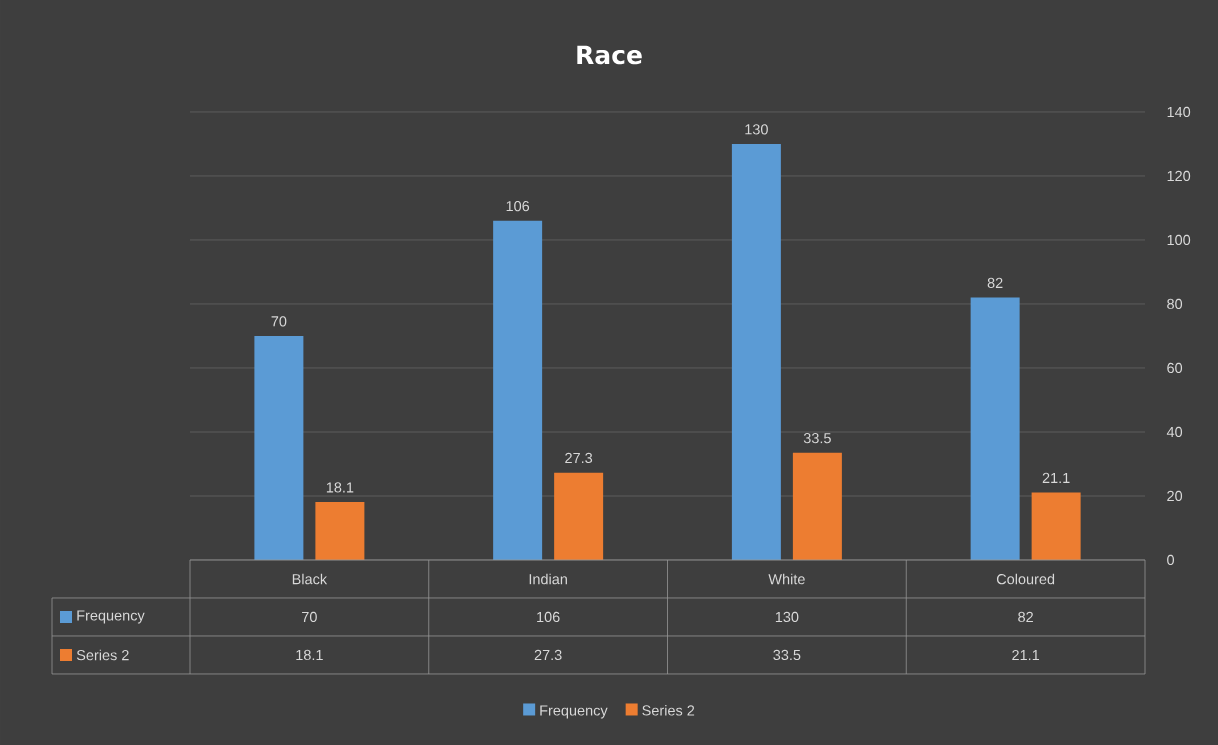 The height and width of the screenshot is (745, 1218). What do you see at coordinates (574, 712) in the screenshot?
I see `text: Frequency` at bounding box center [574, 712].